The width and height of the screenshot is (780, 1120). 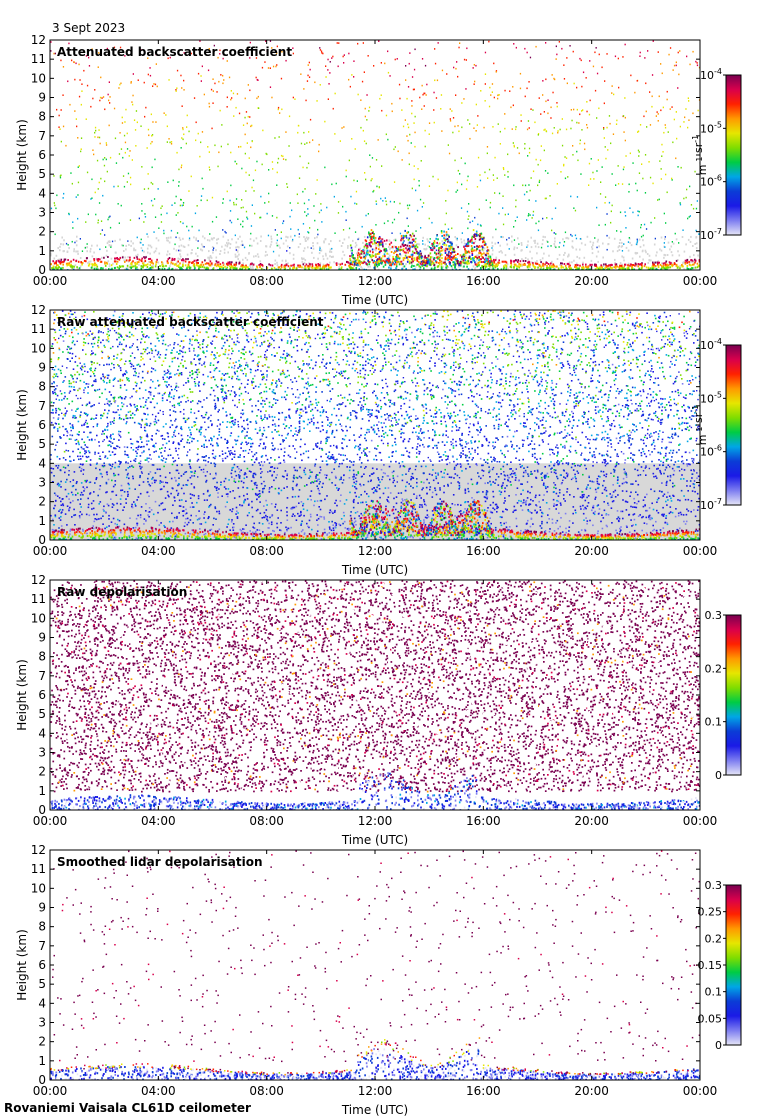 I want to click on panel-title: Attenuated backscatter coefficient, so click(x=174, y=52).